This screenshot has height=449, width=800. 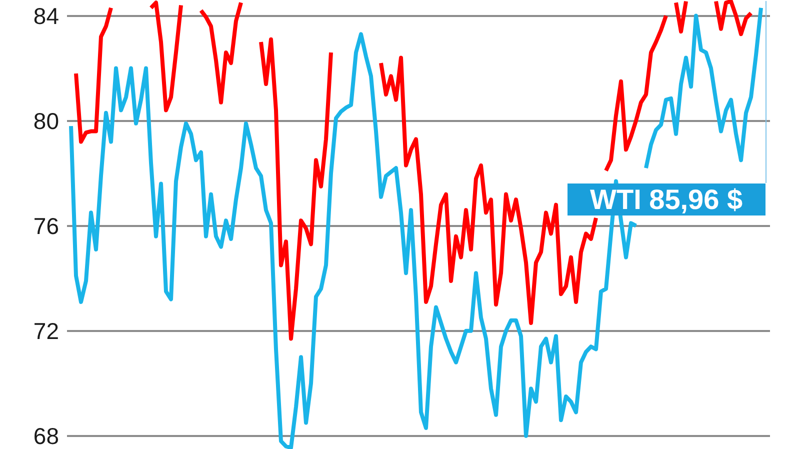 I want to click on y-tick-label: 80, so click(x=46, y=121).